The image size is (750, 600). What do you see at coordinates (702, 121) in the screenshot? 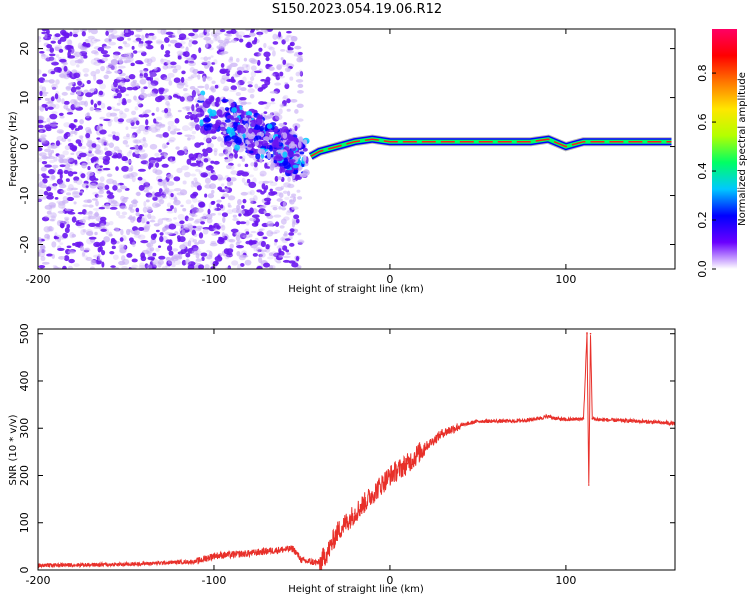
I see `colorbar-tick-label: 0.6` at bounding box center [702, 121].